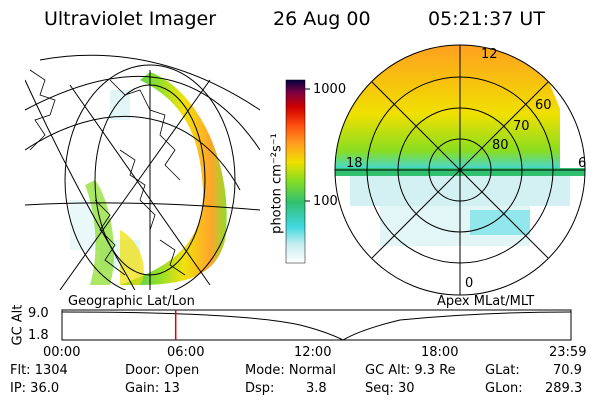 This screenshot has height=400, width=600. What do you see at coordinates (38, 313) in the screenshot?
I see `altitude-ytick-high: 9.0` at bounding box center [38, 313].